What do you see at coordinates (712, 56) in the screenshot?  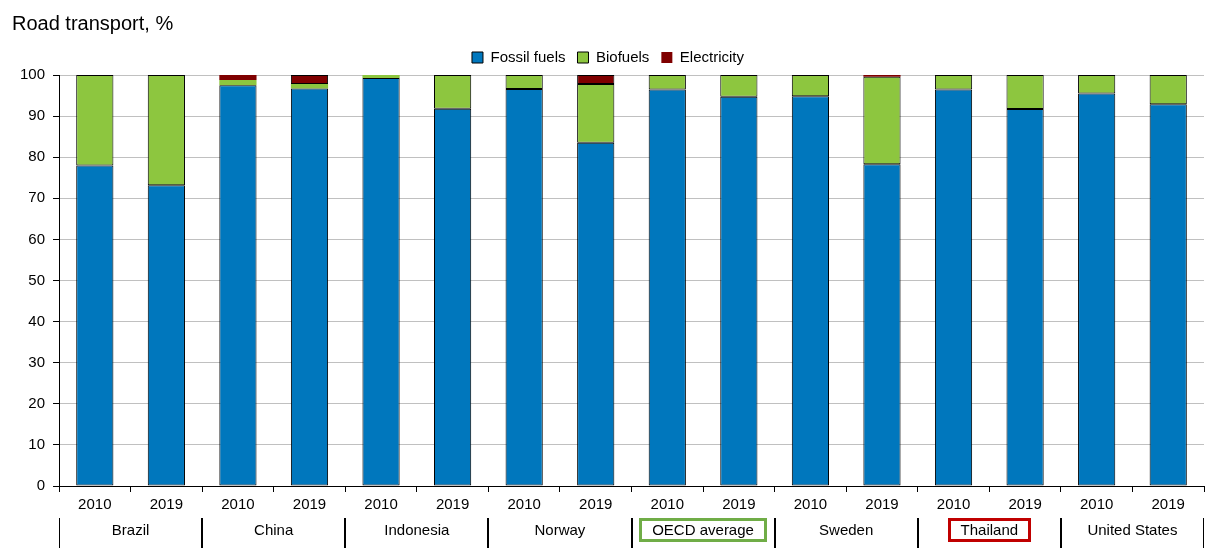 I see `legend-label: Electricity` at bounding box center [712, 56].